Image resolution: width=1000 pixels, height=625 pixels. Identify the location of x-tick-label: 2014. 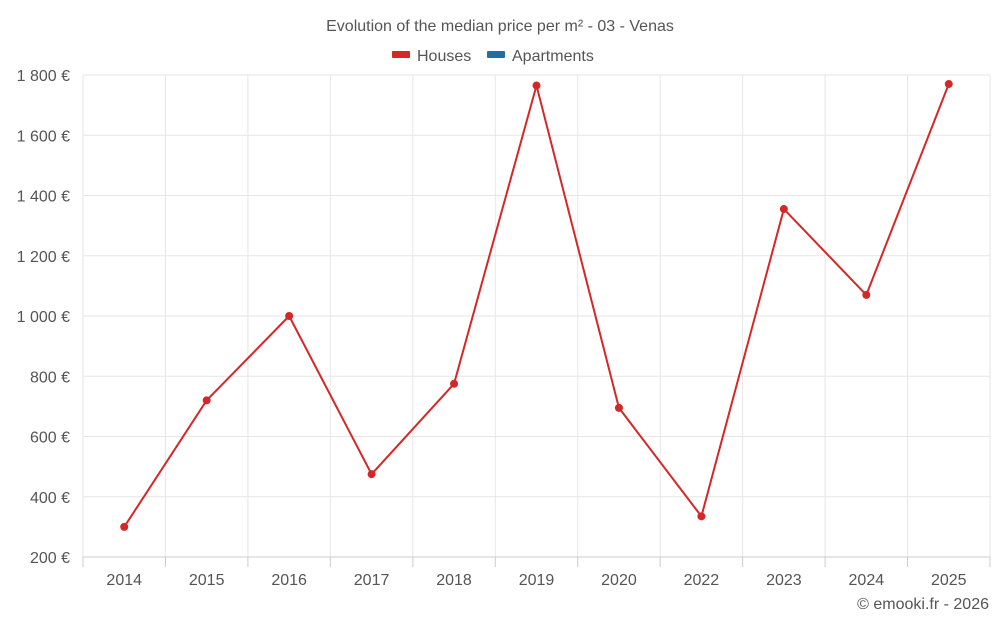
(124, 580).